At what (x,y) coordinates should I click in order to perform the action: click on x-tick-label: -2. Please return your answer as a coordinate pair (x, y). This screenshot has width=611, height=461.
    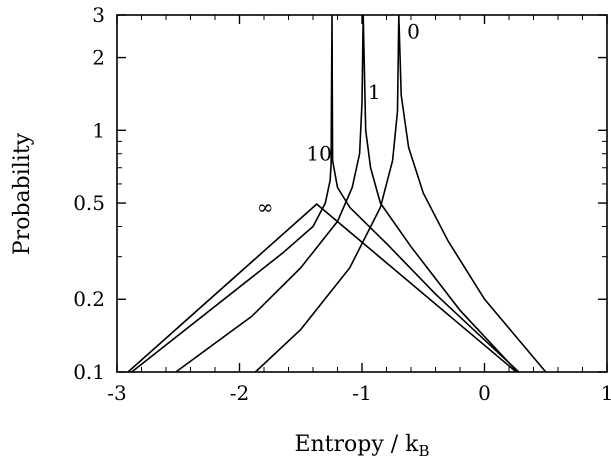
    Looking at the image, I should click on (239, 393).